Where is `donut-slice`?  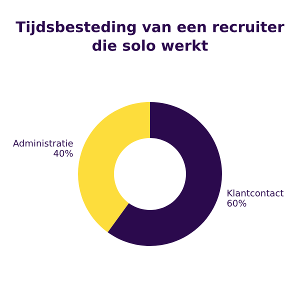 donut-slice is located at coordinates (114, 167).